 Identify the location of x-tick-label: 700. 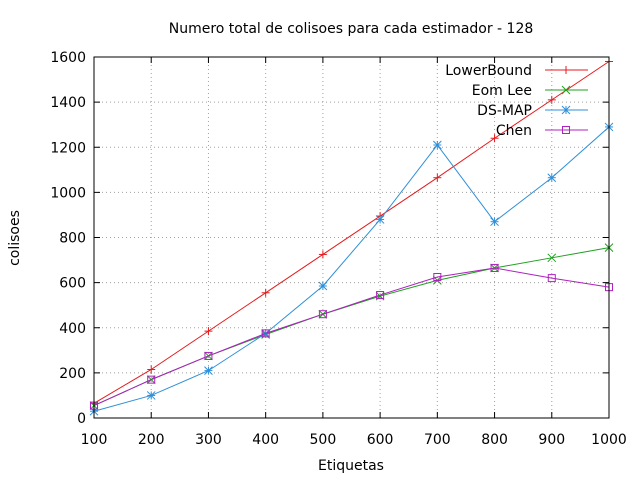
(437, 440).